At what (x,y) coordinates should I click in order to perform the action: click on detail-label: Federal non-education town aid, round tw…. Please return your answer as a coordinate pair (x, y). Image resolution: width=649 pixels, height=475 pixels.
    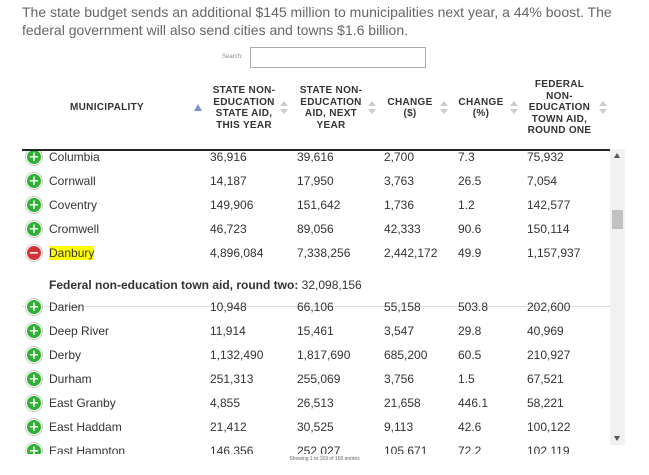
    Looking at the image, I should click on (174, 285).